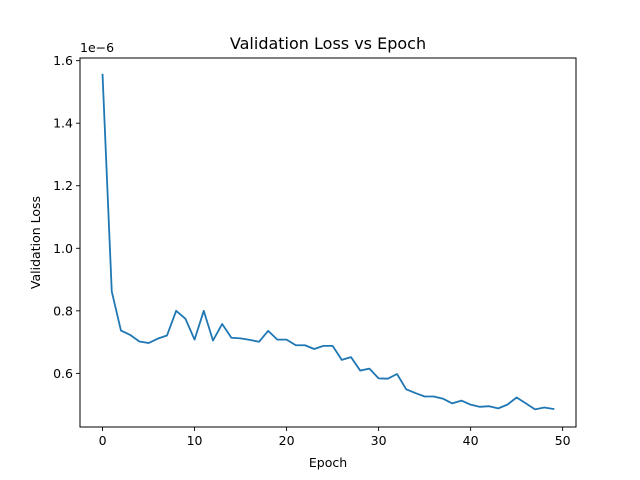  What do you see at coordinates (97, 47) in the screenshot?
I see `y-axis-offset-label: 1e−6` at bounding box center [97, 47].